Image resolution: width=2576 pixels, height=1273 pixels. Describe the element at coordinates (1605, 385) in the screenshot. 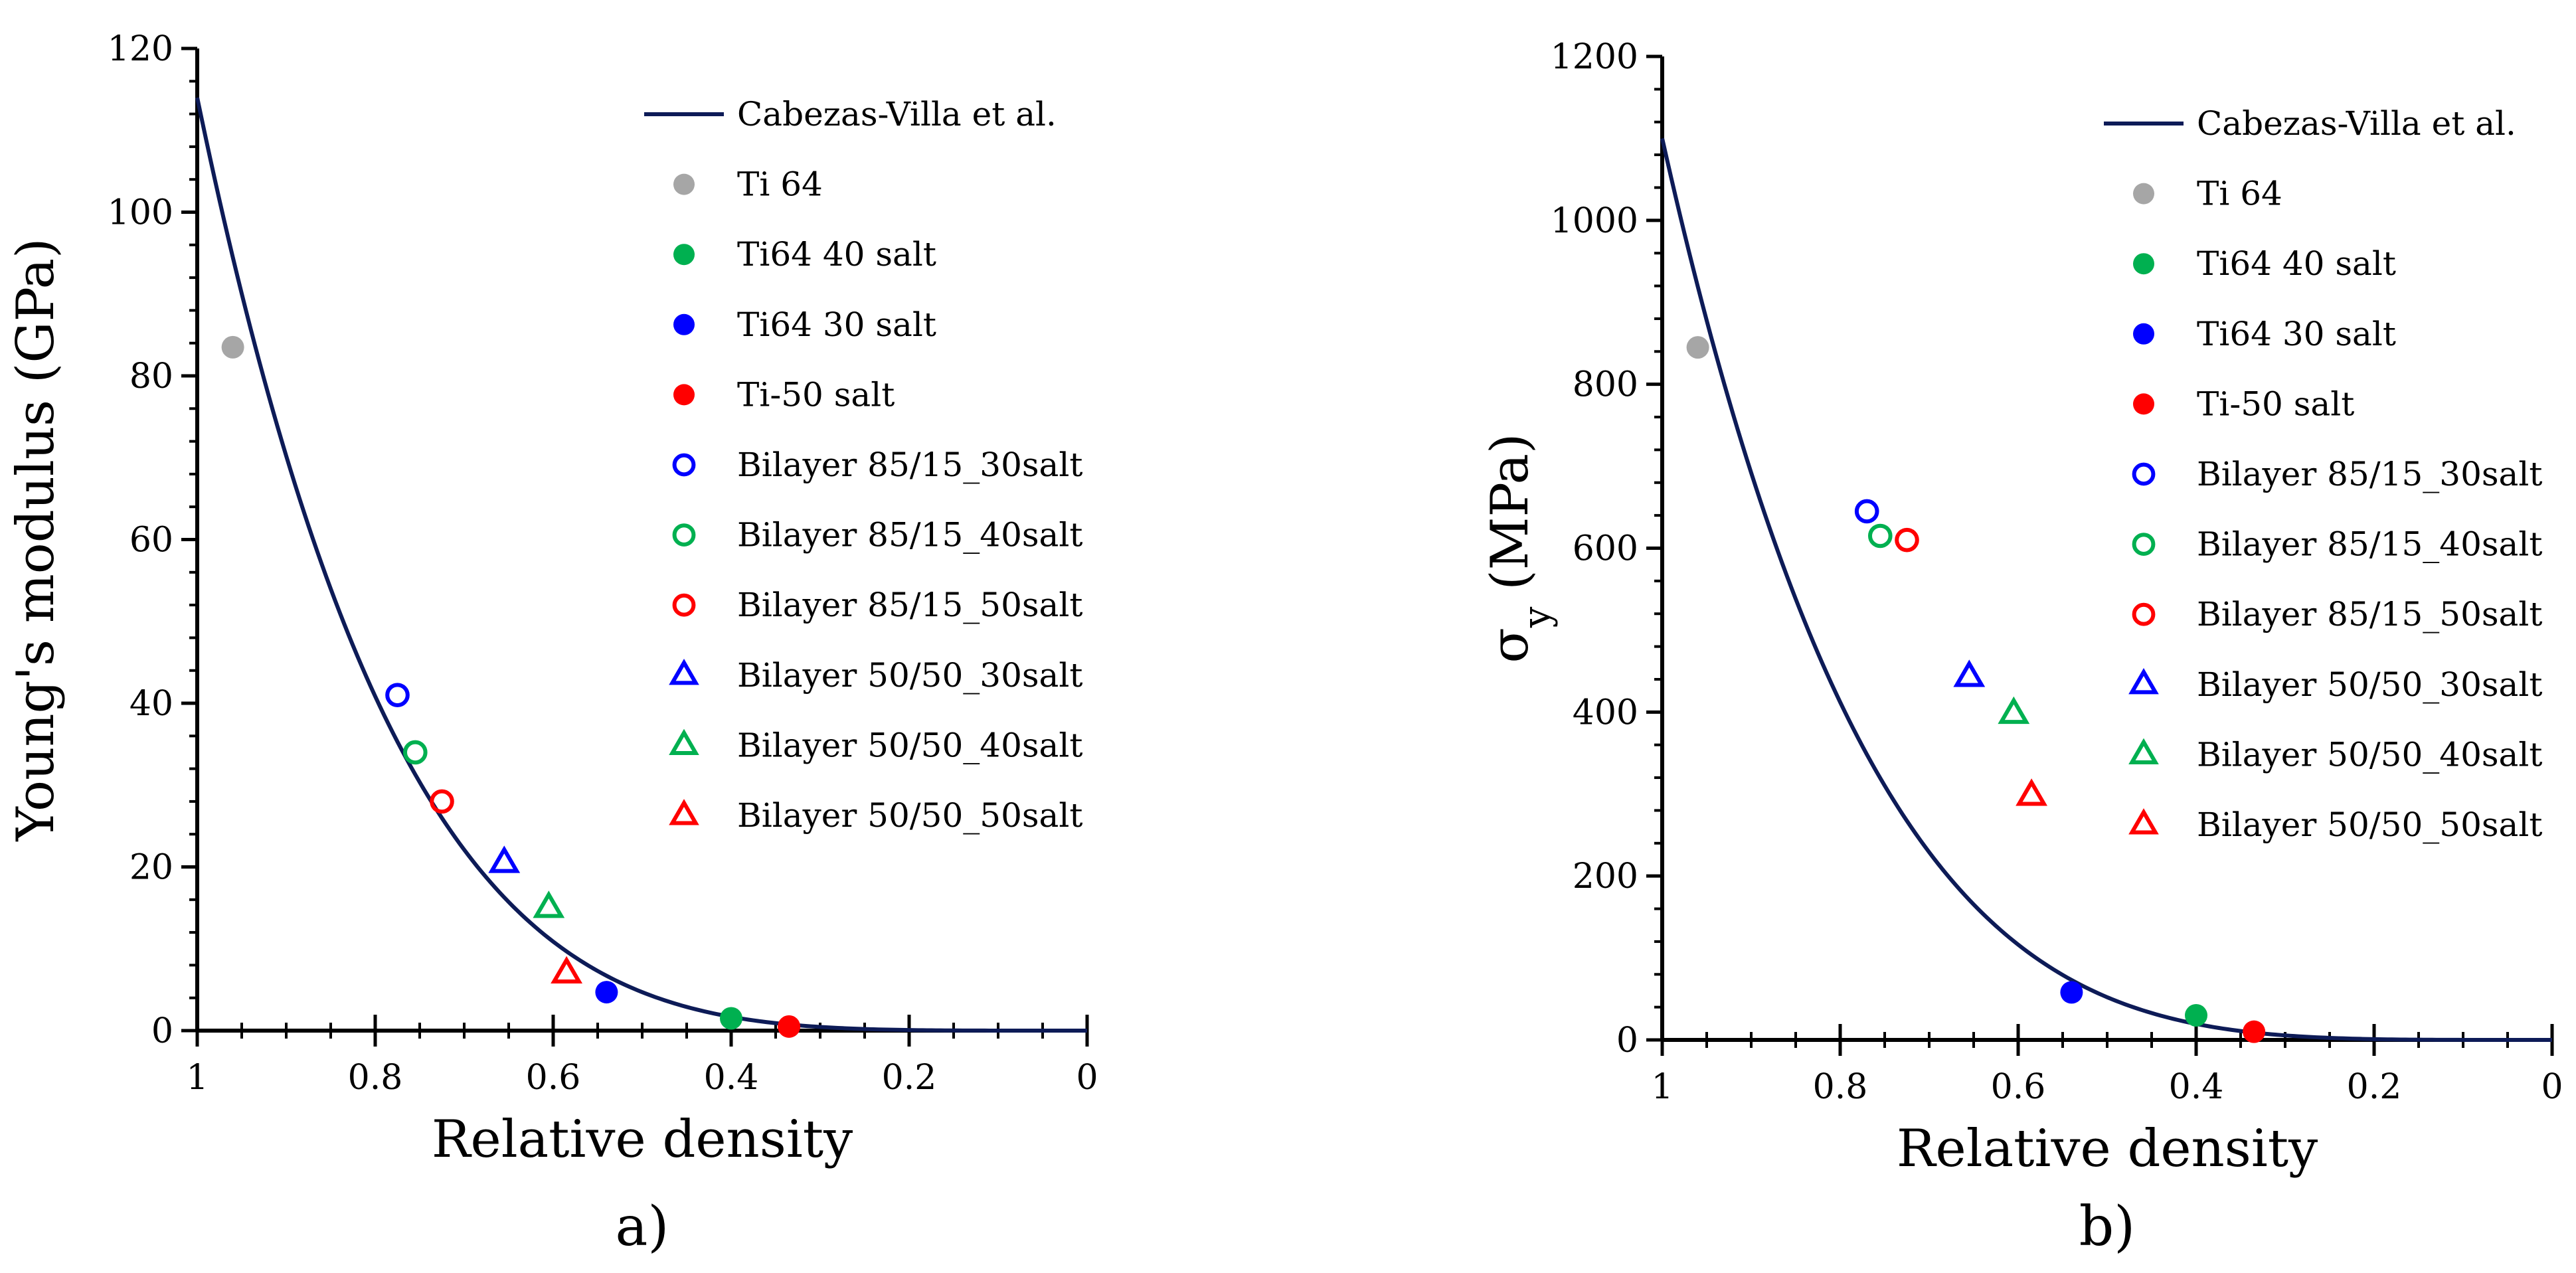

I see `y-tick-label: 800` at that location.